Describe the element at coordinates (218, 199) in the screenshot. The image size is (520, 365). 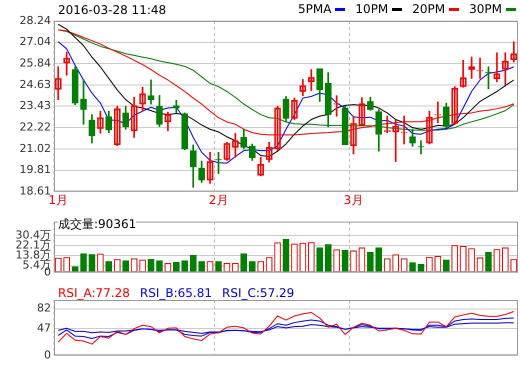
I see `x-tick-label: 2月` at that location.